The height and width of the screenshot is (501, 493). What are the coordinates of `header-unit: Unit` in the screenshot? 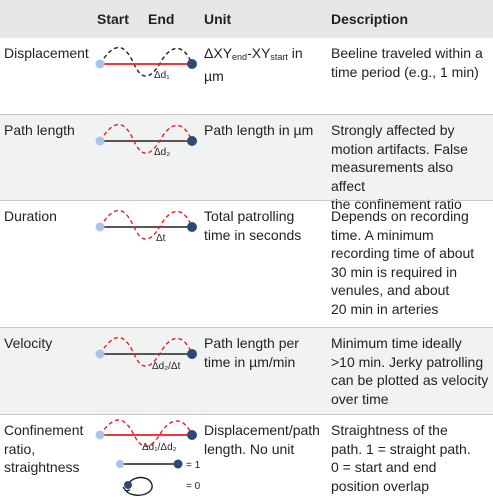 It's located at (218, 19).